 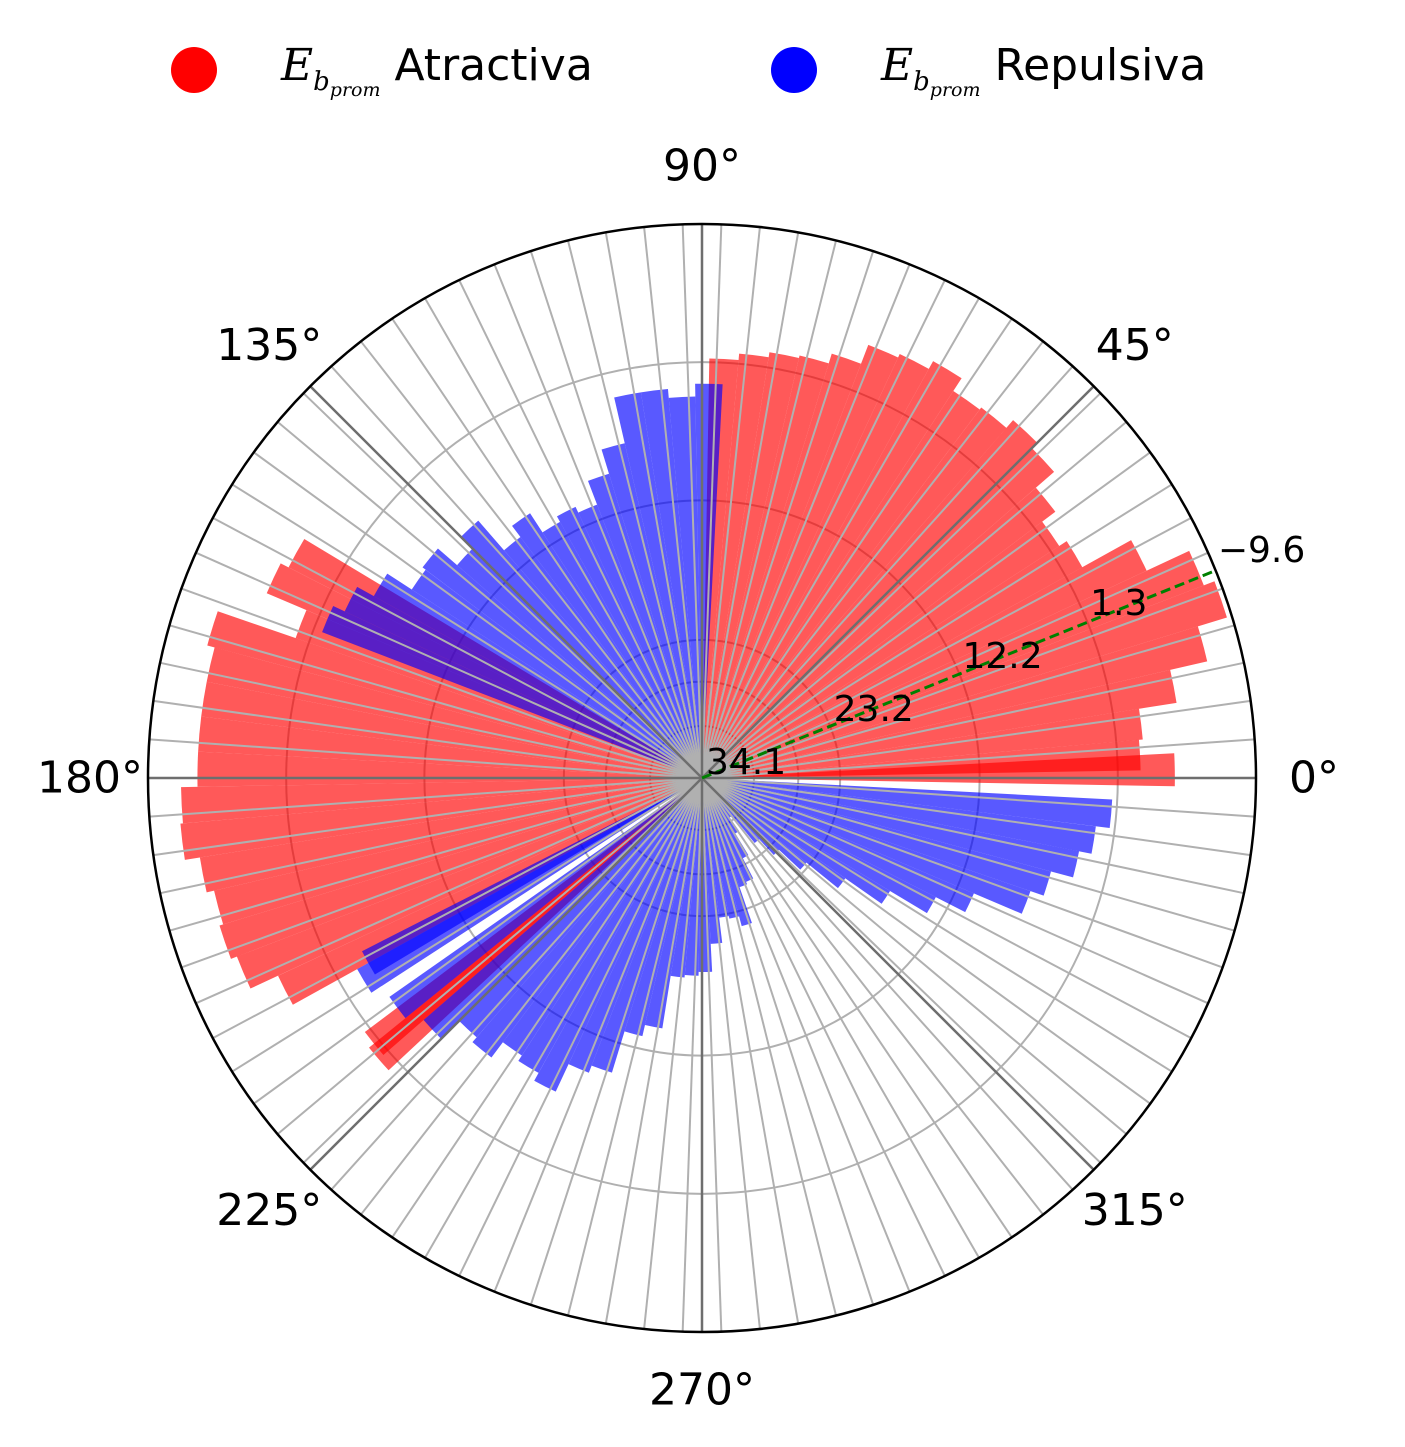 I want to click on angle-tick-label: 90°, so click(x=702, y=166).